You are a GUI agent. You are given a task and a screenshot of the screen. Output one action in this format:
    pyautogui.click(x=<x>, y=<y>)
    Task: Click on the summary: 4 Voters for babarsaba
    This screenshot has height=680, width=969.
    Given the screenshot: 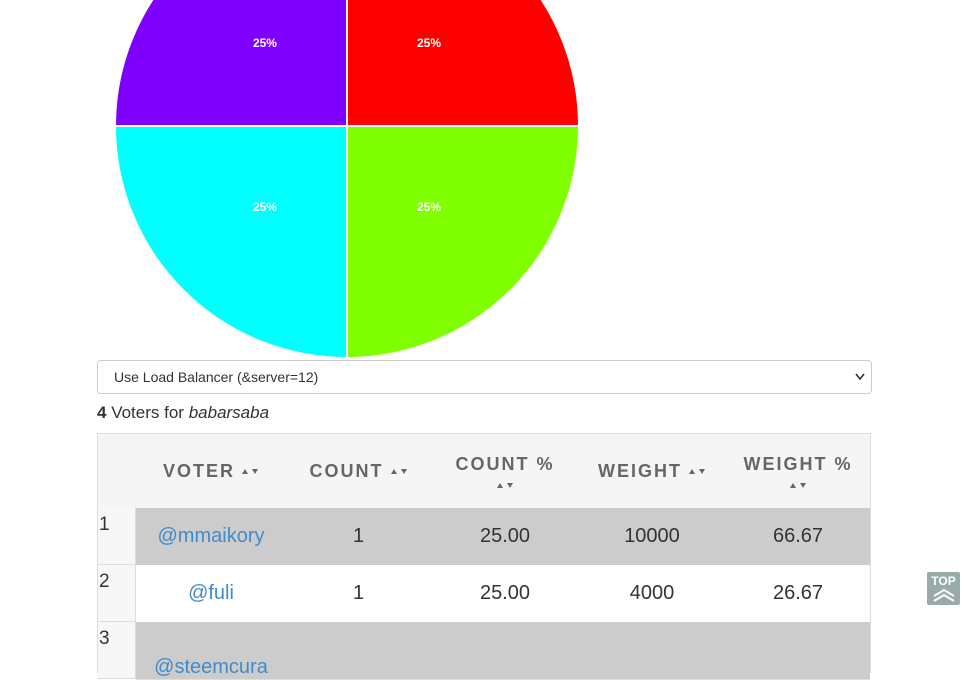 What is the action you would take?
    pyautogui.click(x=183, y=413)
    